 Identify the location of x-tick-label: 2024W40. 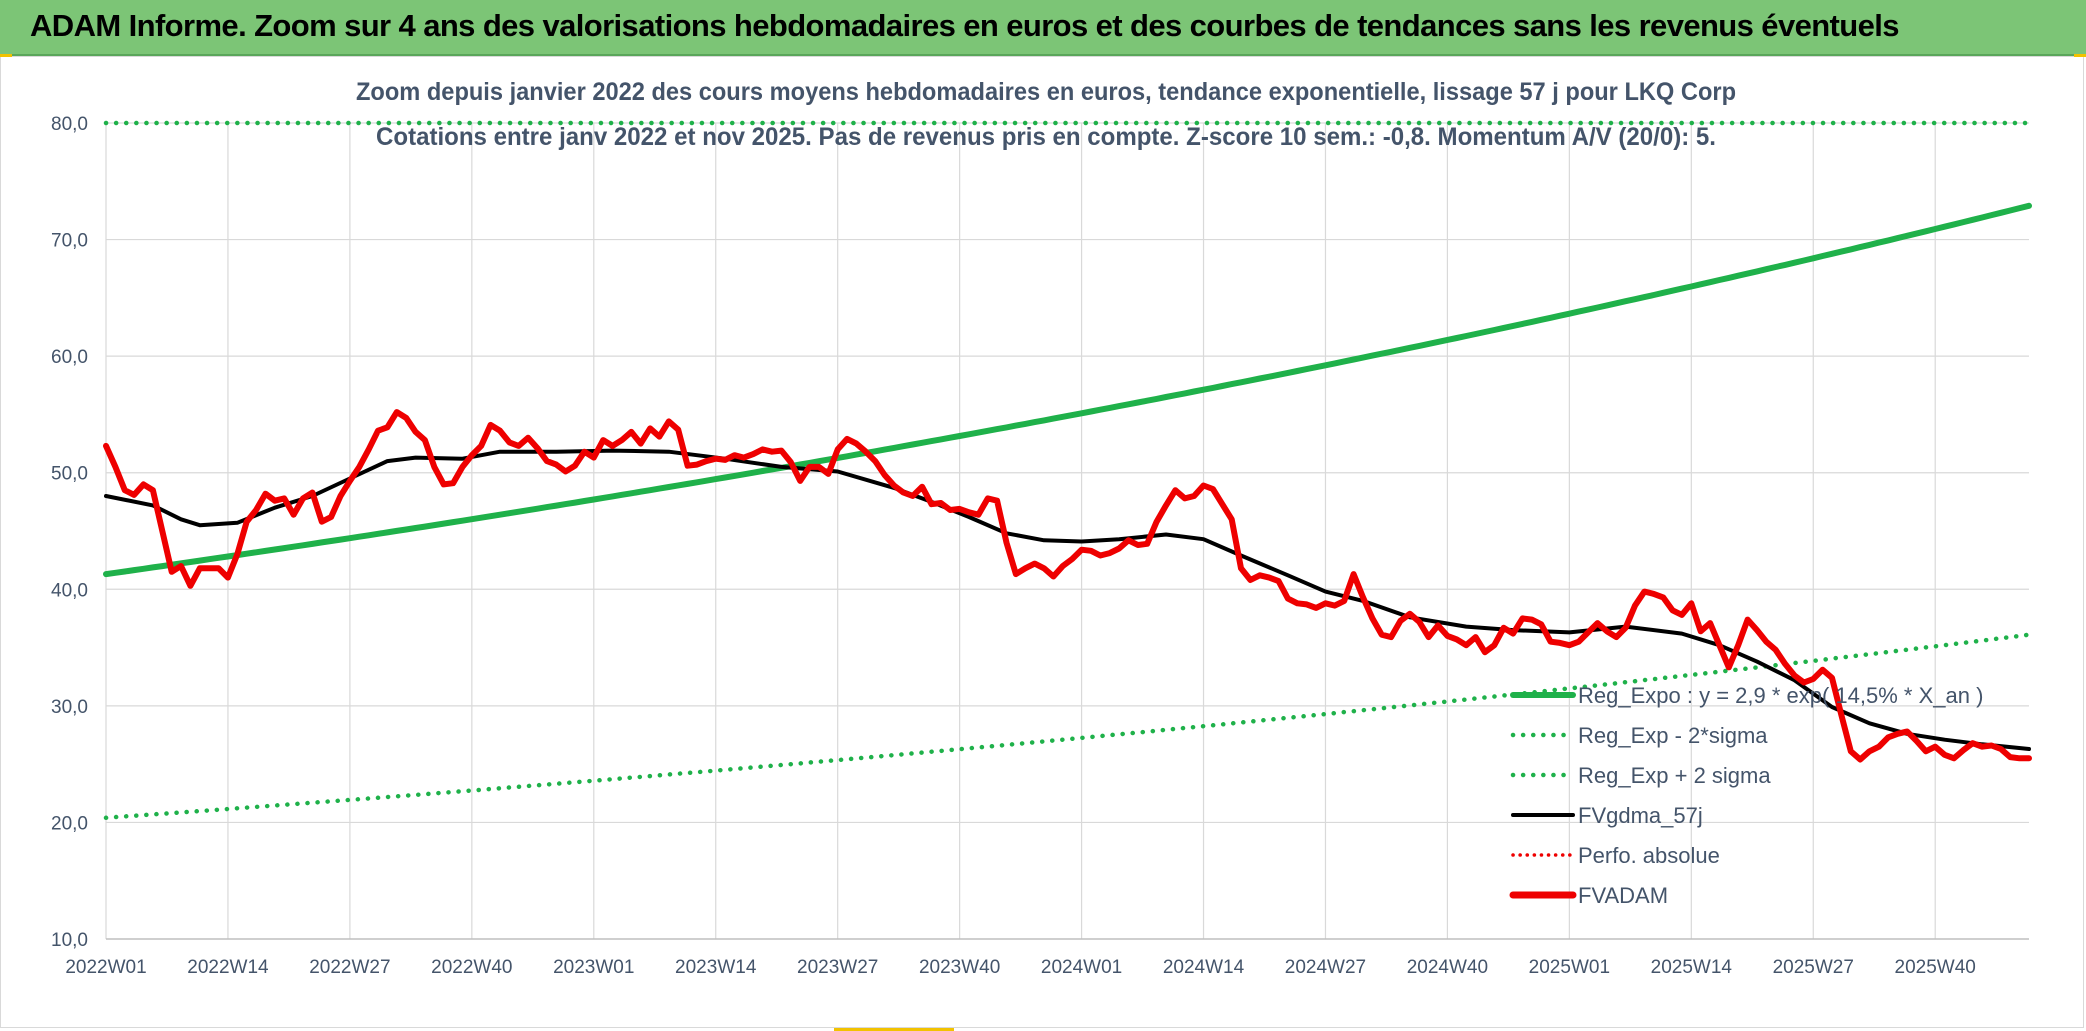
(1447, 967).